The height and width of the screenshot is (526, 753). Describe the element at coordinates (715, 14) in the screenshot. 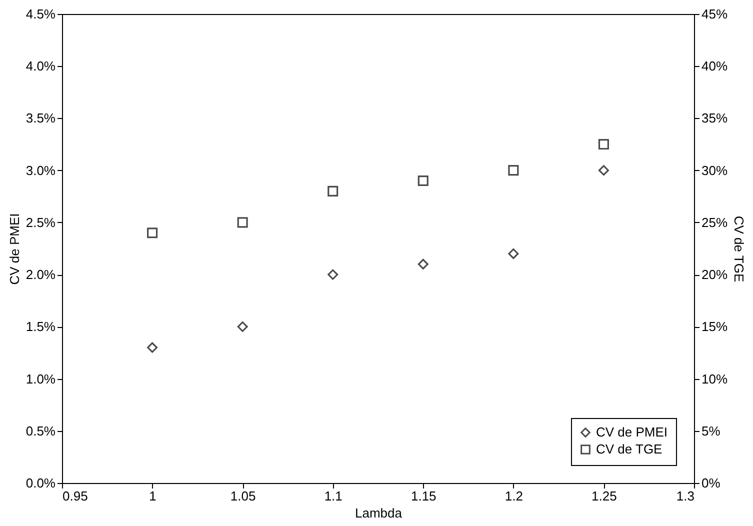

I see `y2-tick-label: 45%` at that location.